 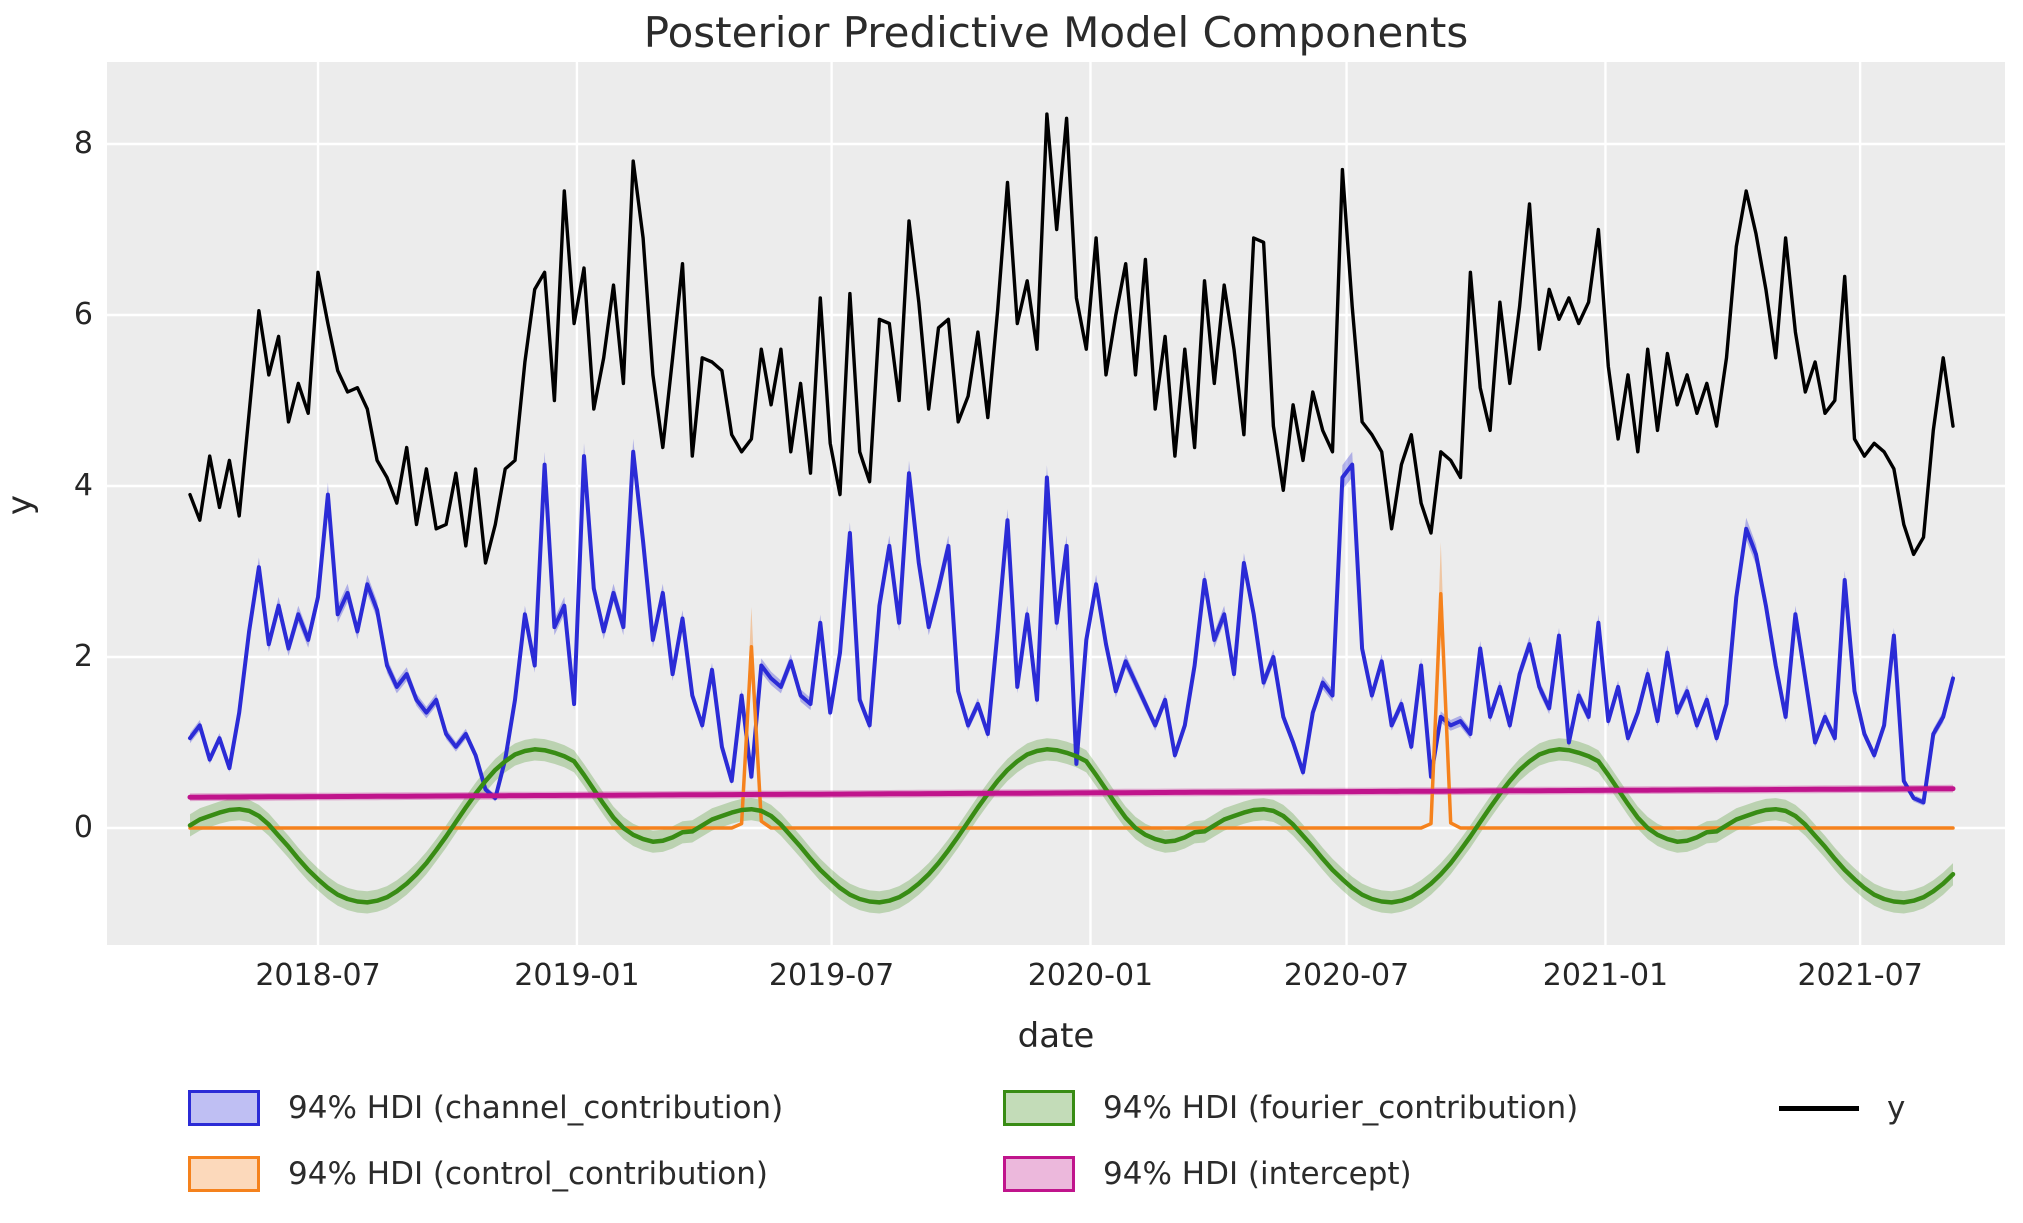 What do you see at coordinates (1071, 793) in the screenshot?
I see `intercept-line` at bounding box center [1071, 793].